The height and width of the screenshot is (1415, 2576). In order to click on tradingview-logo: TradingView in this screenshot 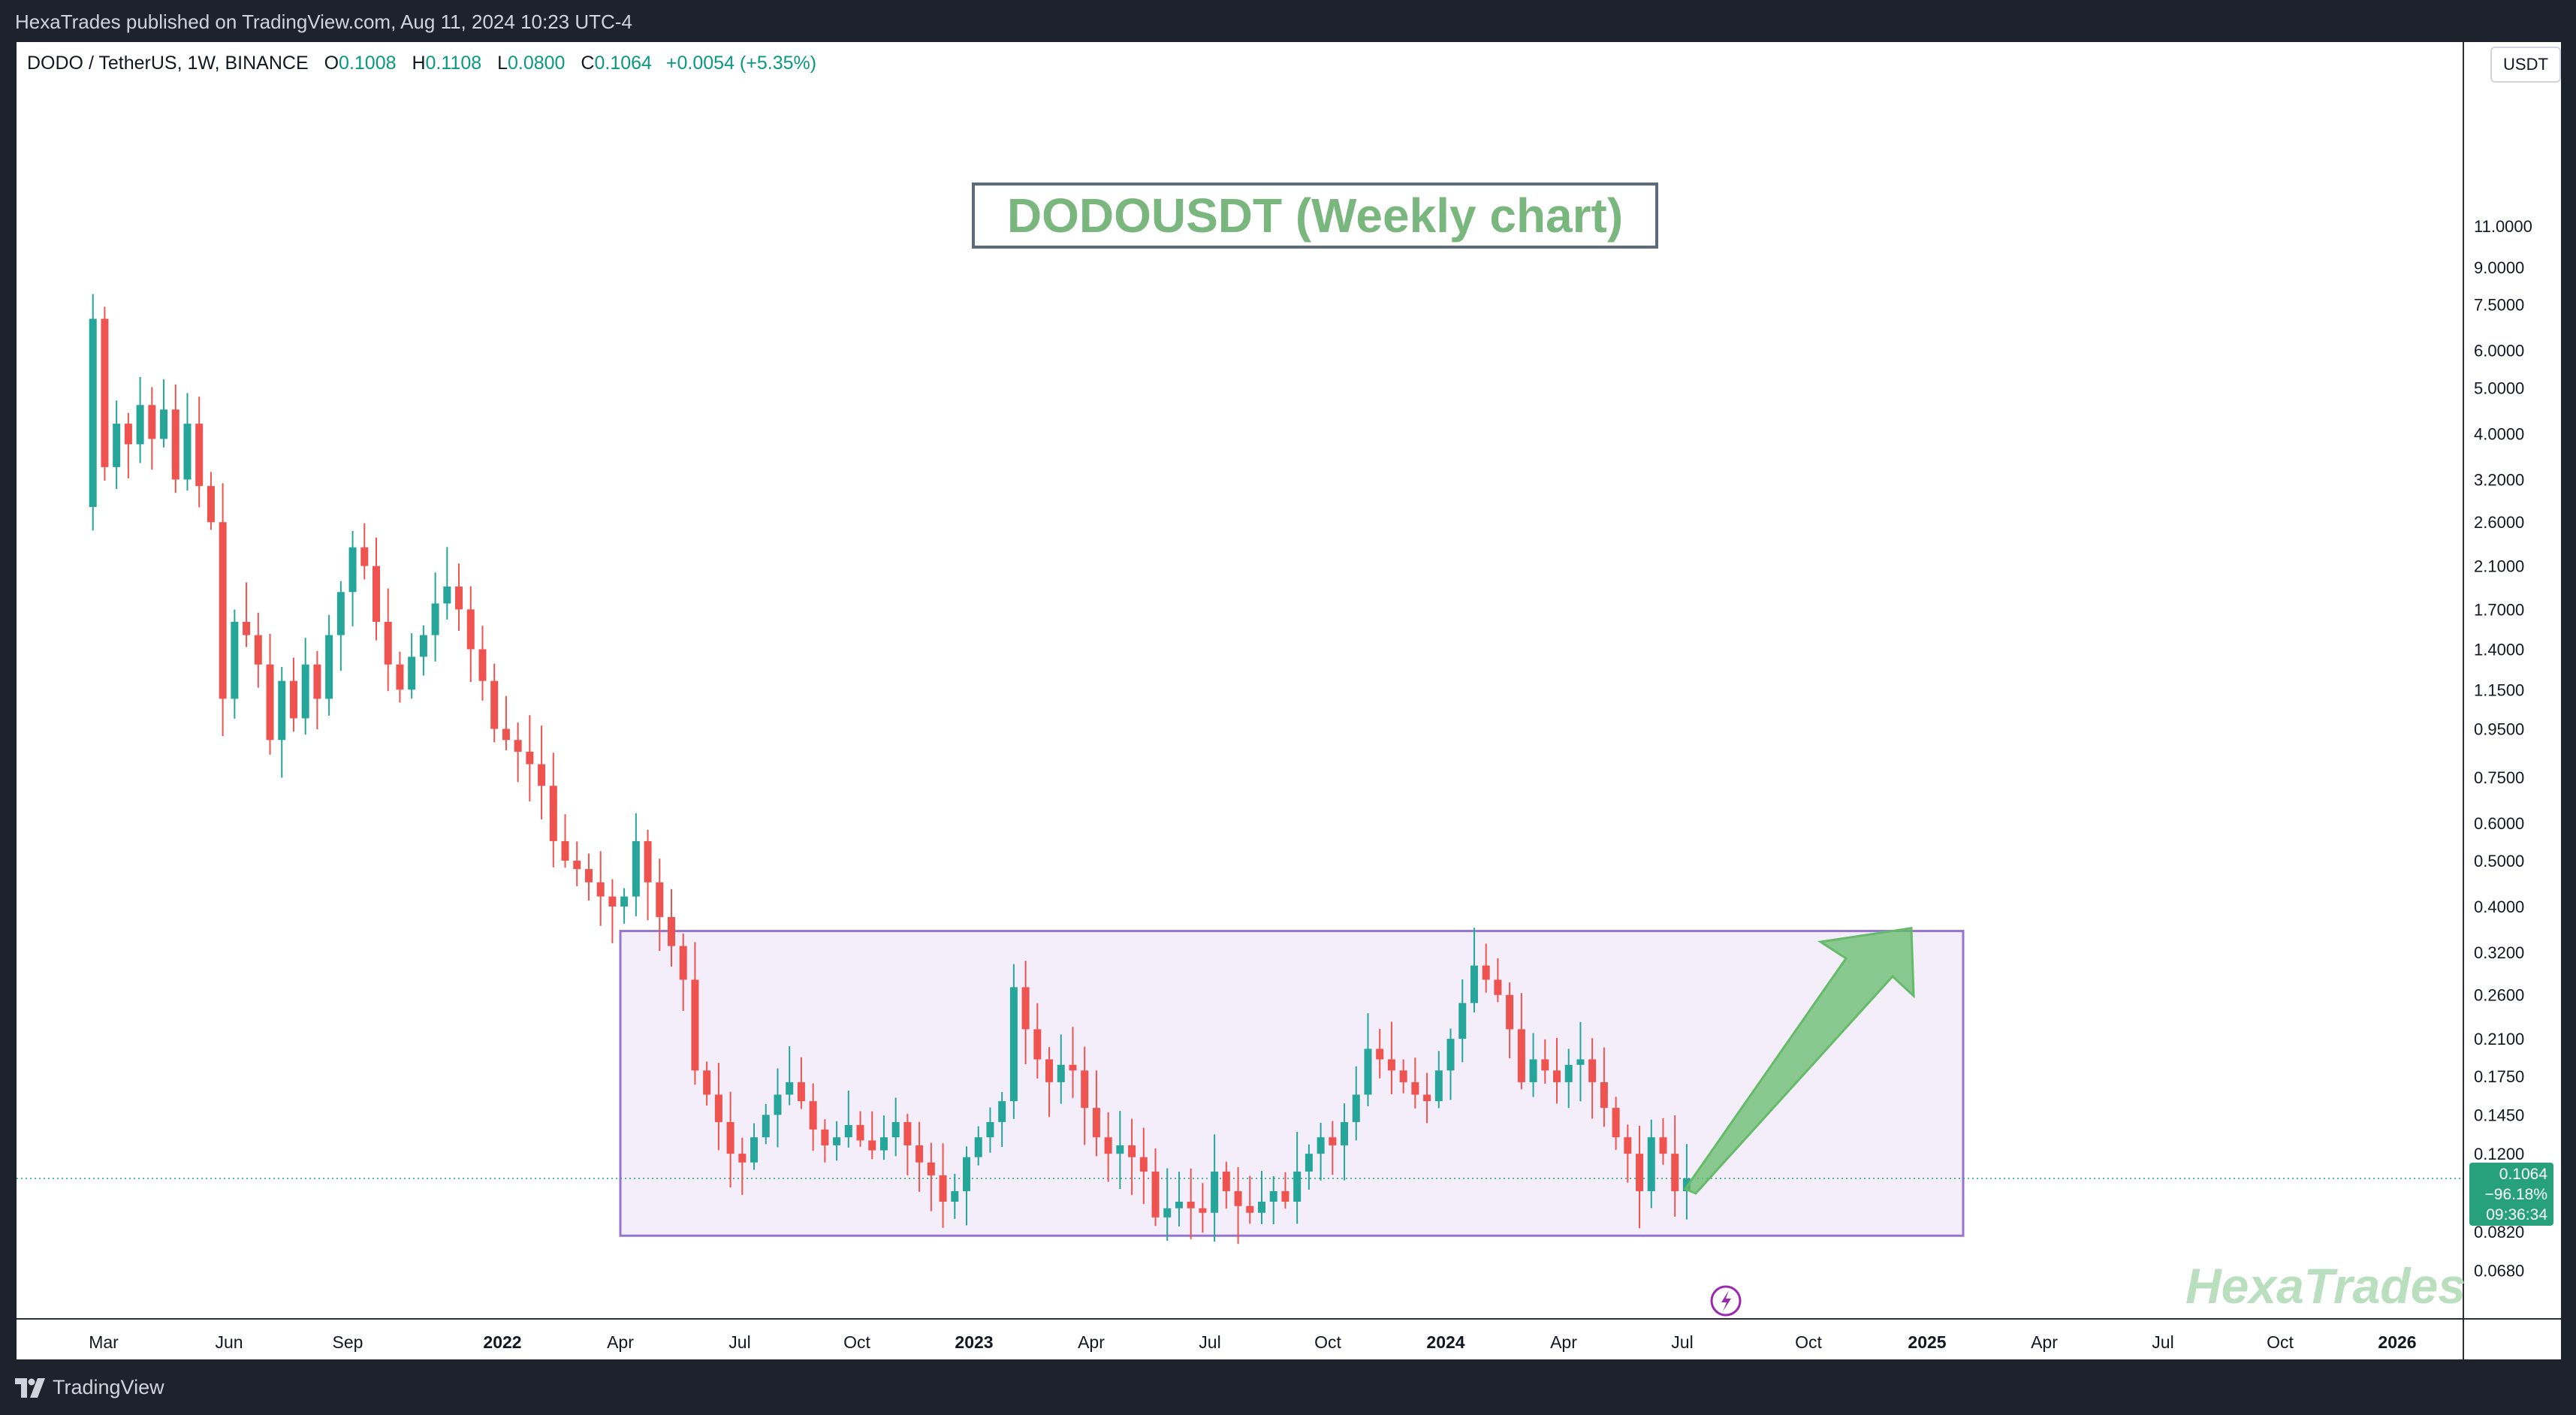, I will do `click(90, 1387)`.